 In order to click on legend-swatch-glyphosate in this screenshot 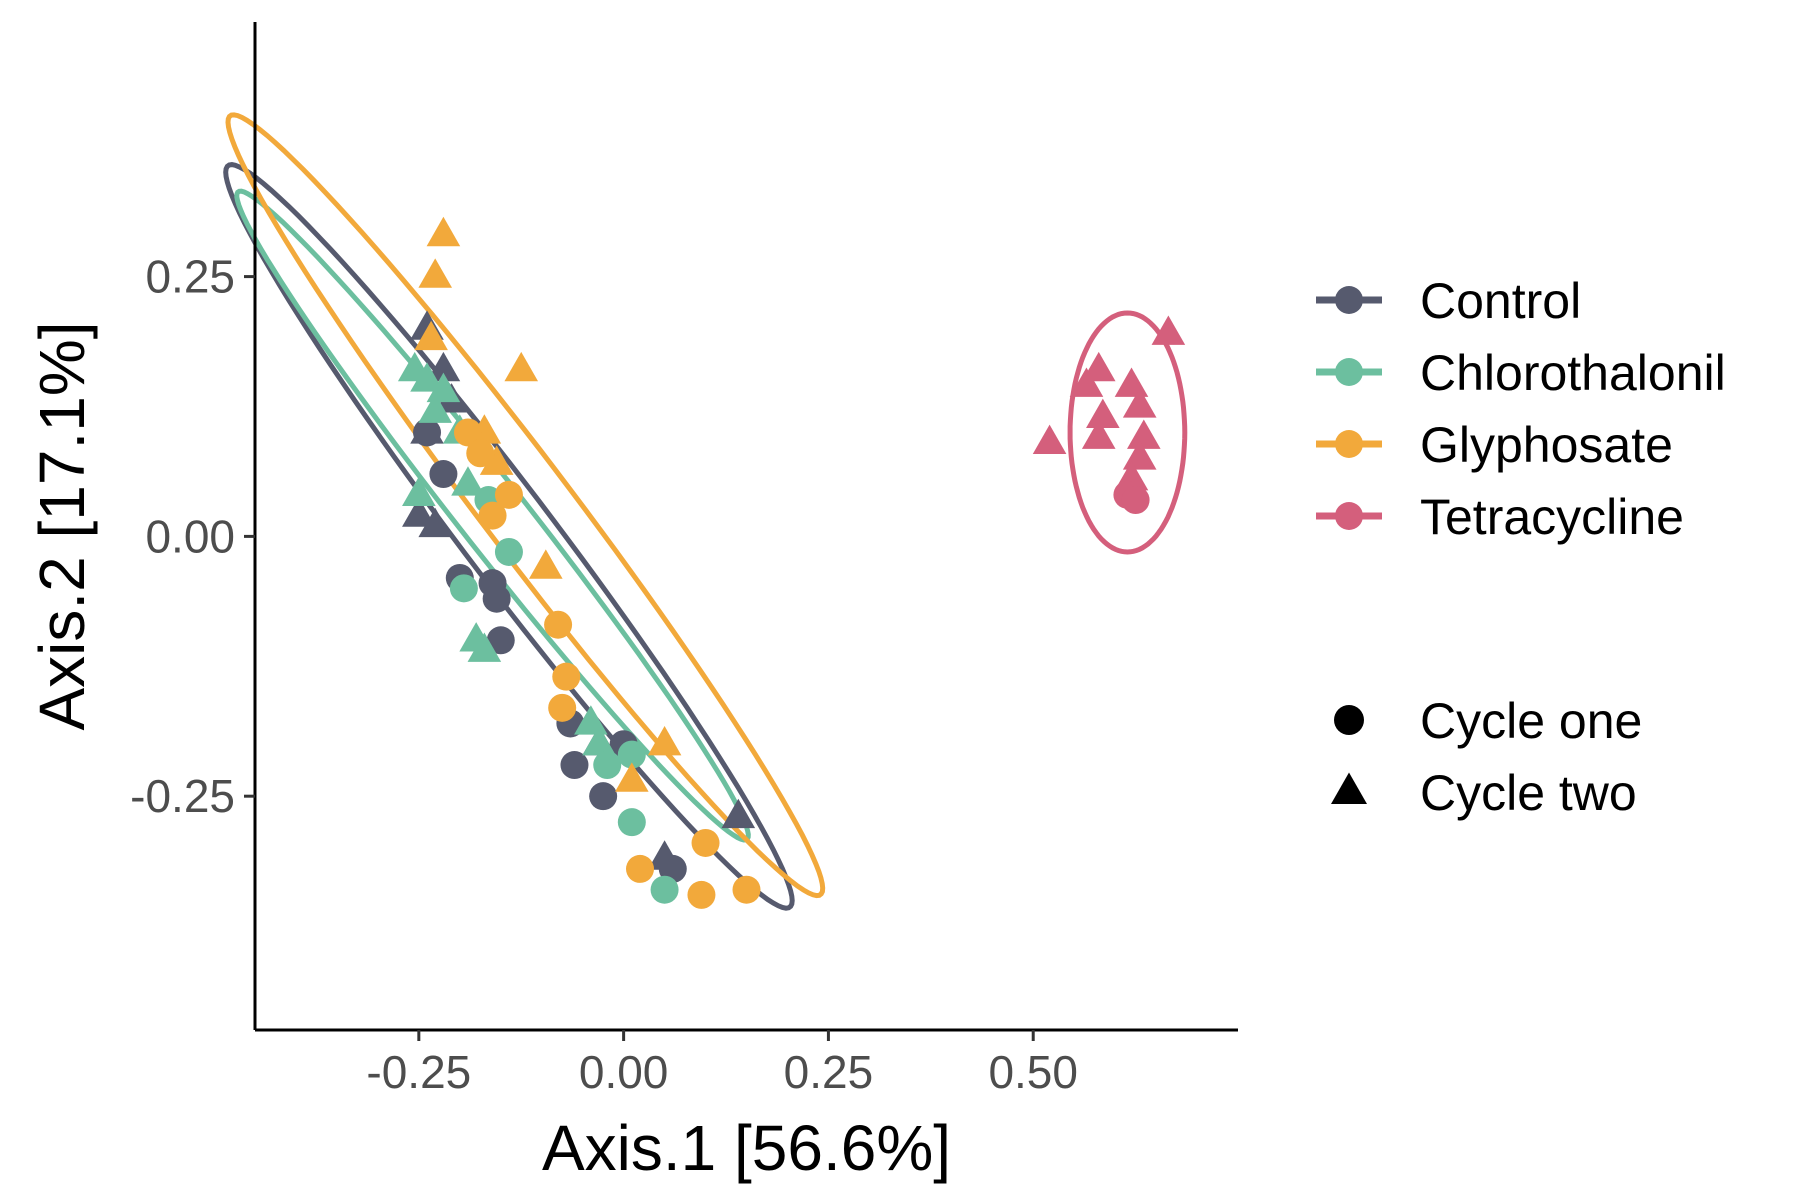, I will do `click(1349, 444)`.